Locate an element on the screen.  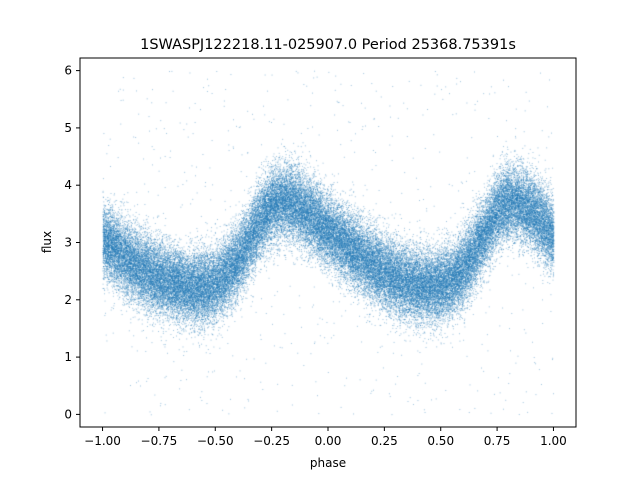
x-tick-label: −1.00 is located at coordinates (102, 441).